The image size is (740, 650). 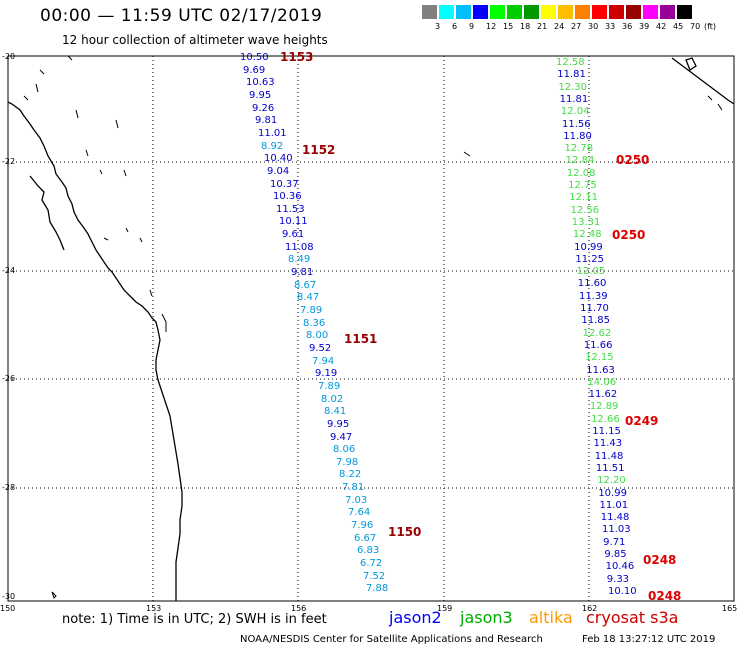 What do you see at coordinates (341, 437) in the screenshot?
I see `swh-value: 9.47` at bounding box center [341, 437].